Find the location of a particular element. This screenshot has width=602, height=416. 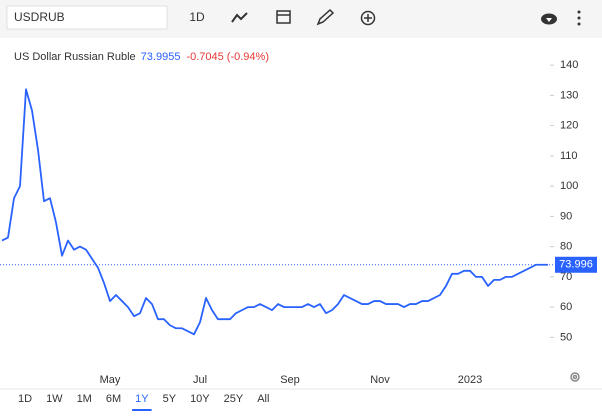

range-button: 6M is located at coordinates (113, 399).